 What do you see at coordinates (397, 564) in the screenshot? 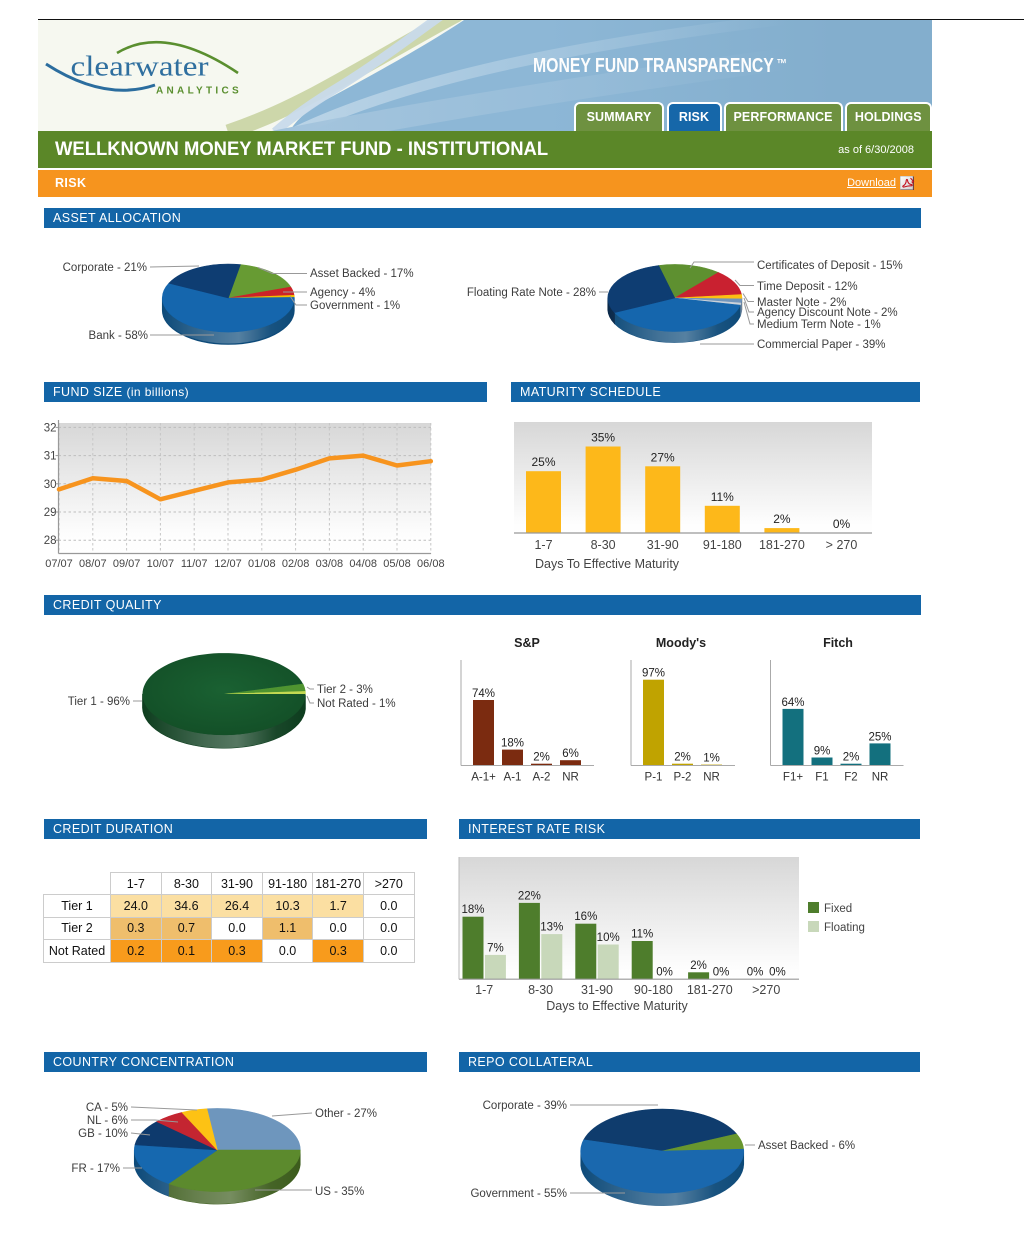
I see `svg-text: 05/08` at bounding box center [397, 564].